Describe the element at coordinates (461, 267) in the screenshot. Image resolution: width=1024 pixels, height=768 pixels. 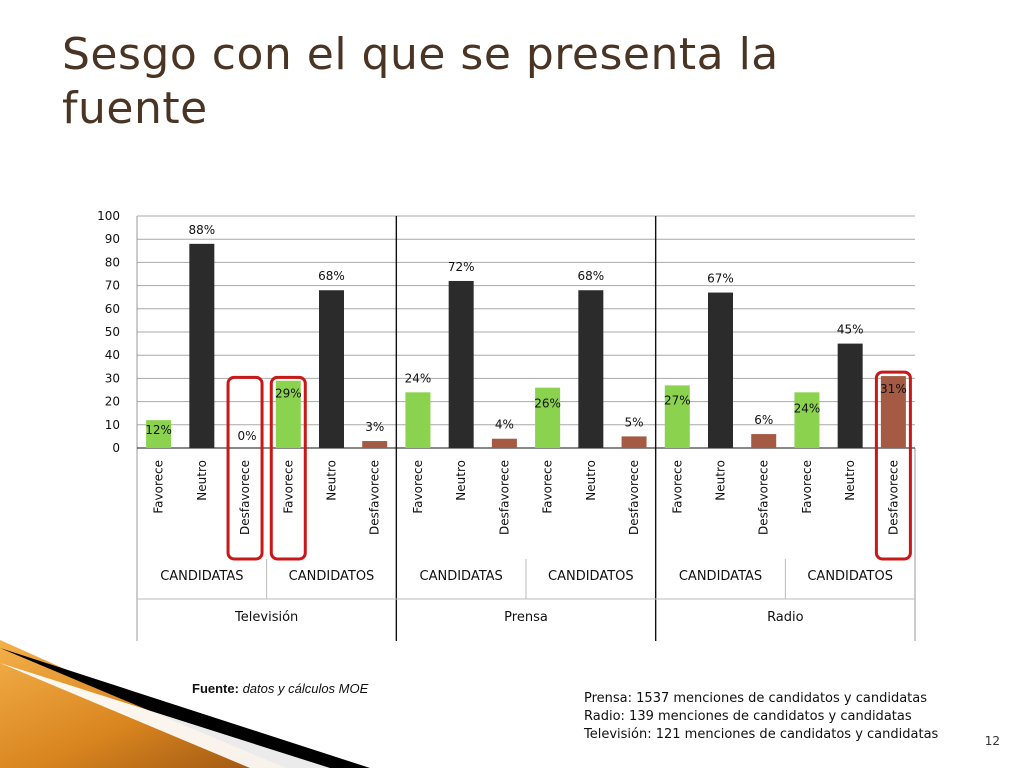
I see `data-label-7: 72%` at that location.